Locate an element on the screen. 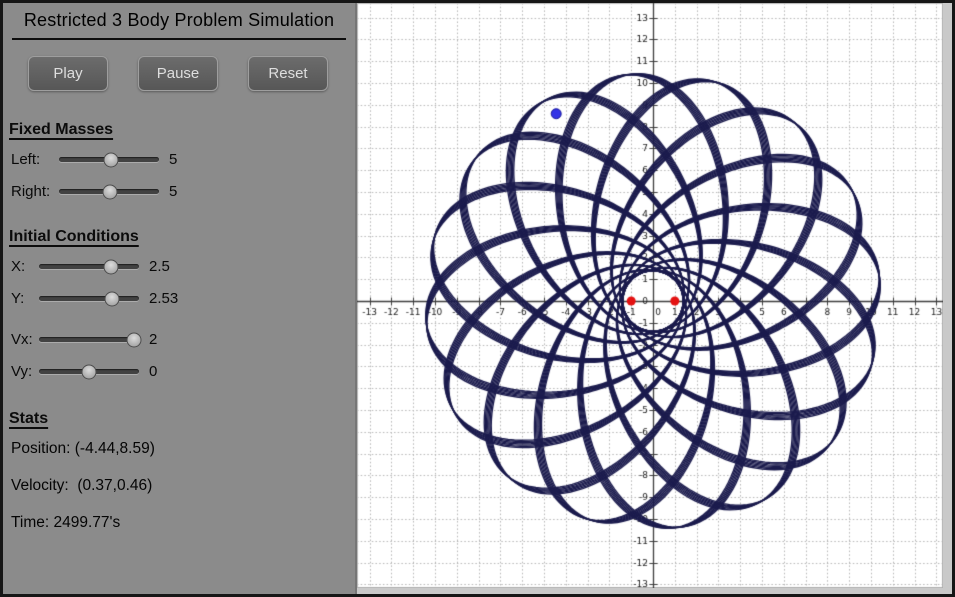 The image size is (955, 597). y-slider-track is located at coordinates (89, 298).